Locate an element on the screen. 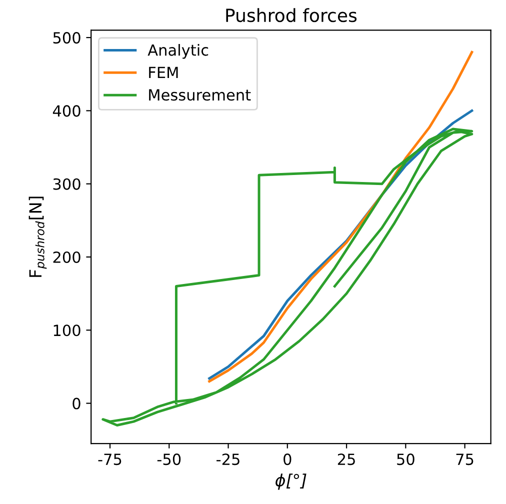 The image size is (506, 504). y-tick-label: 0 is located at coordinates (76, 404).